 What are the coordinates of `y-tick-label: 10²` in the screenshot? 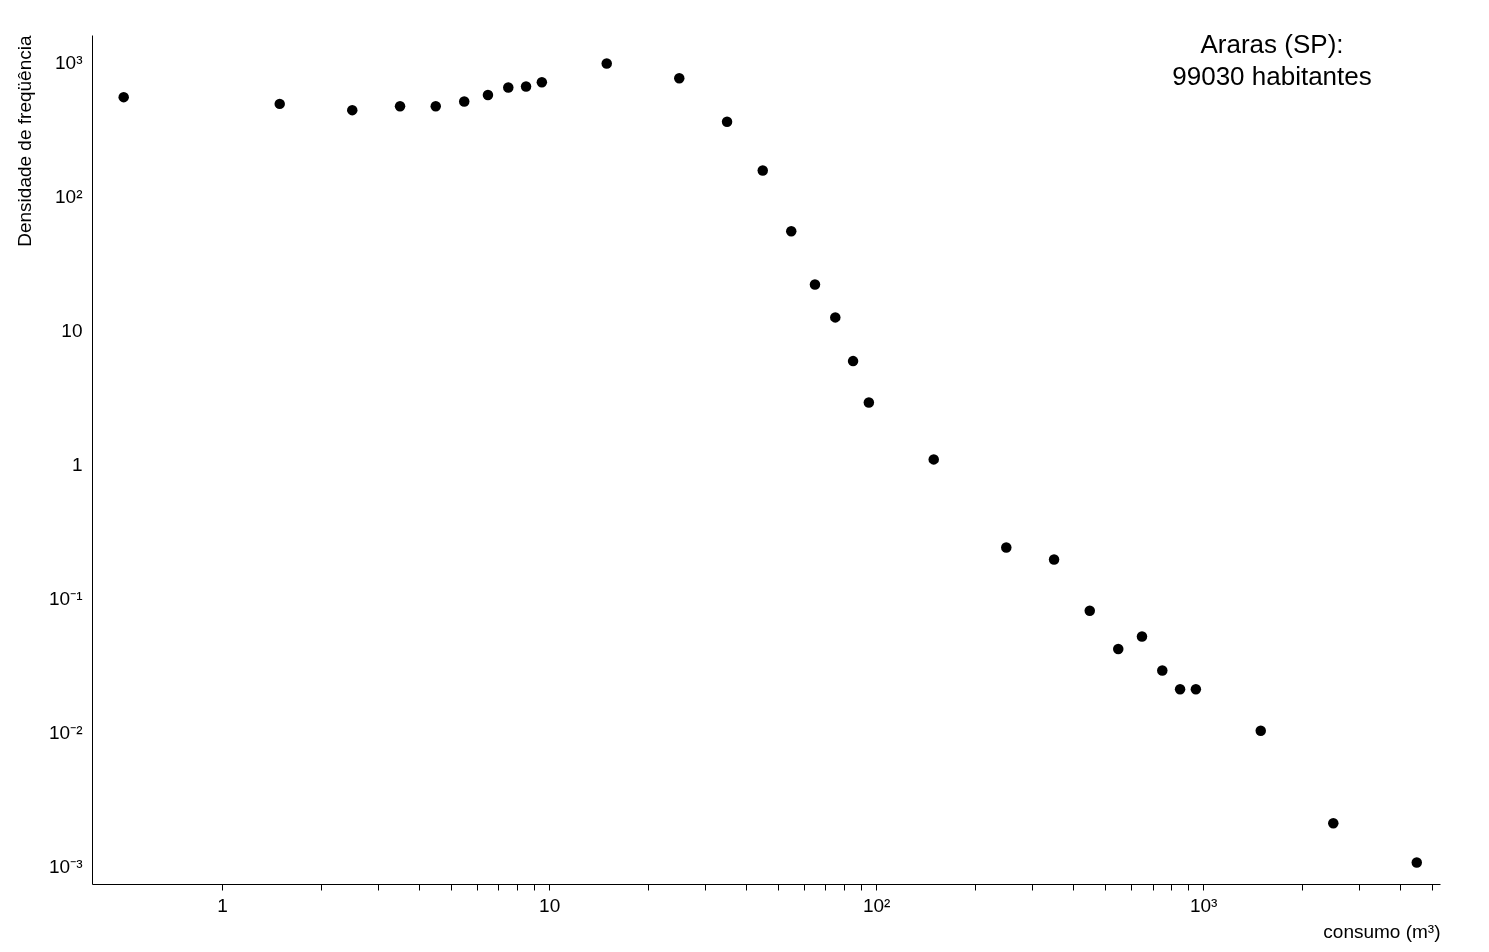 It's located at (69, 196).